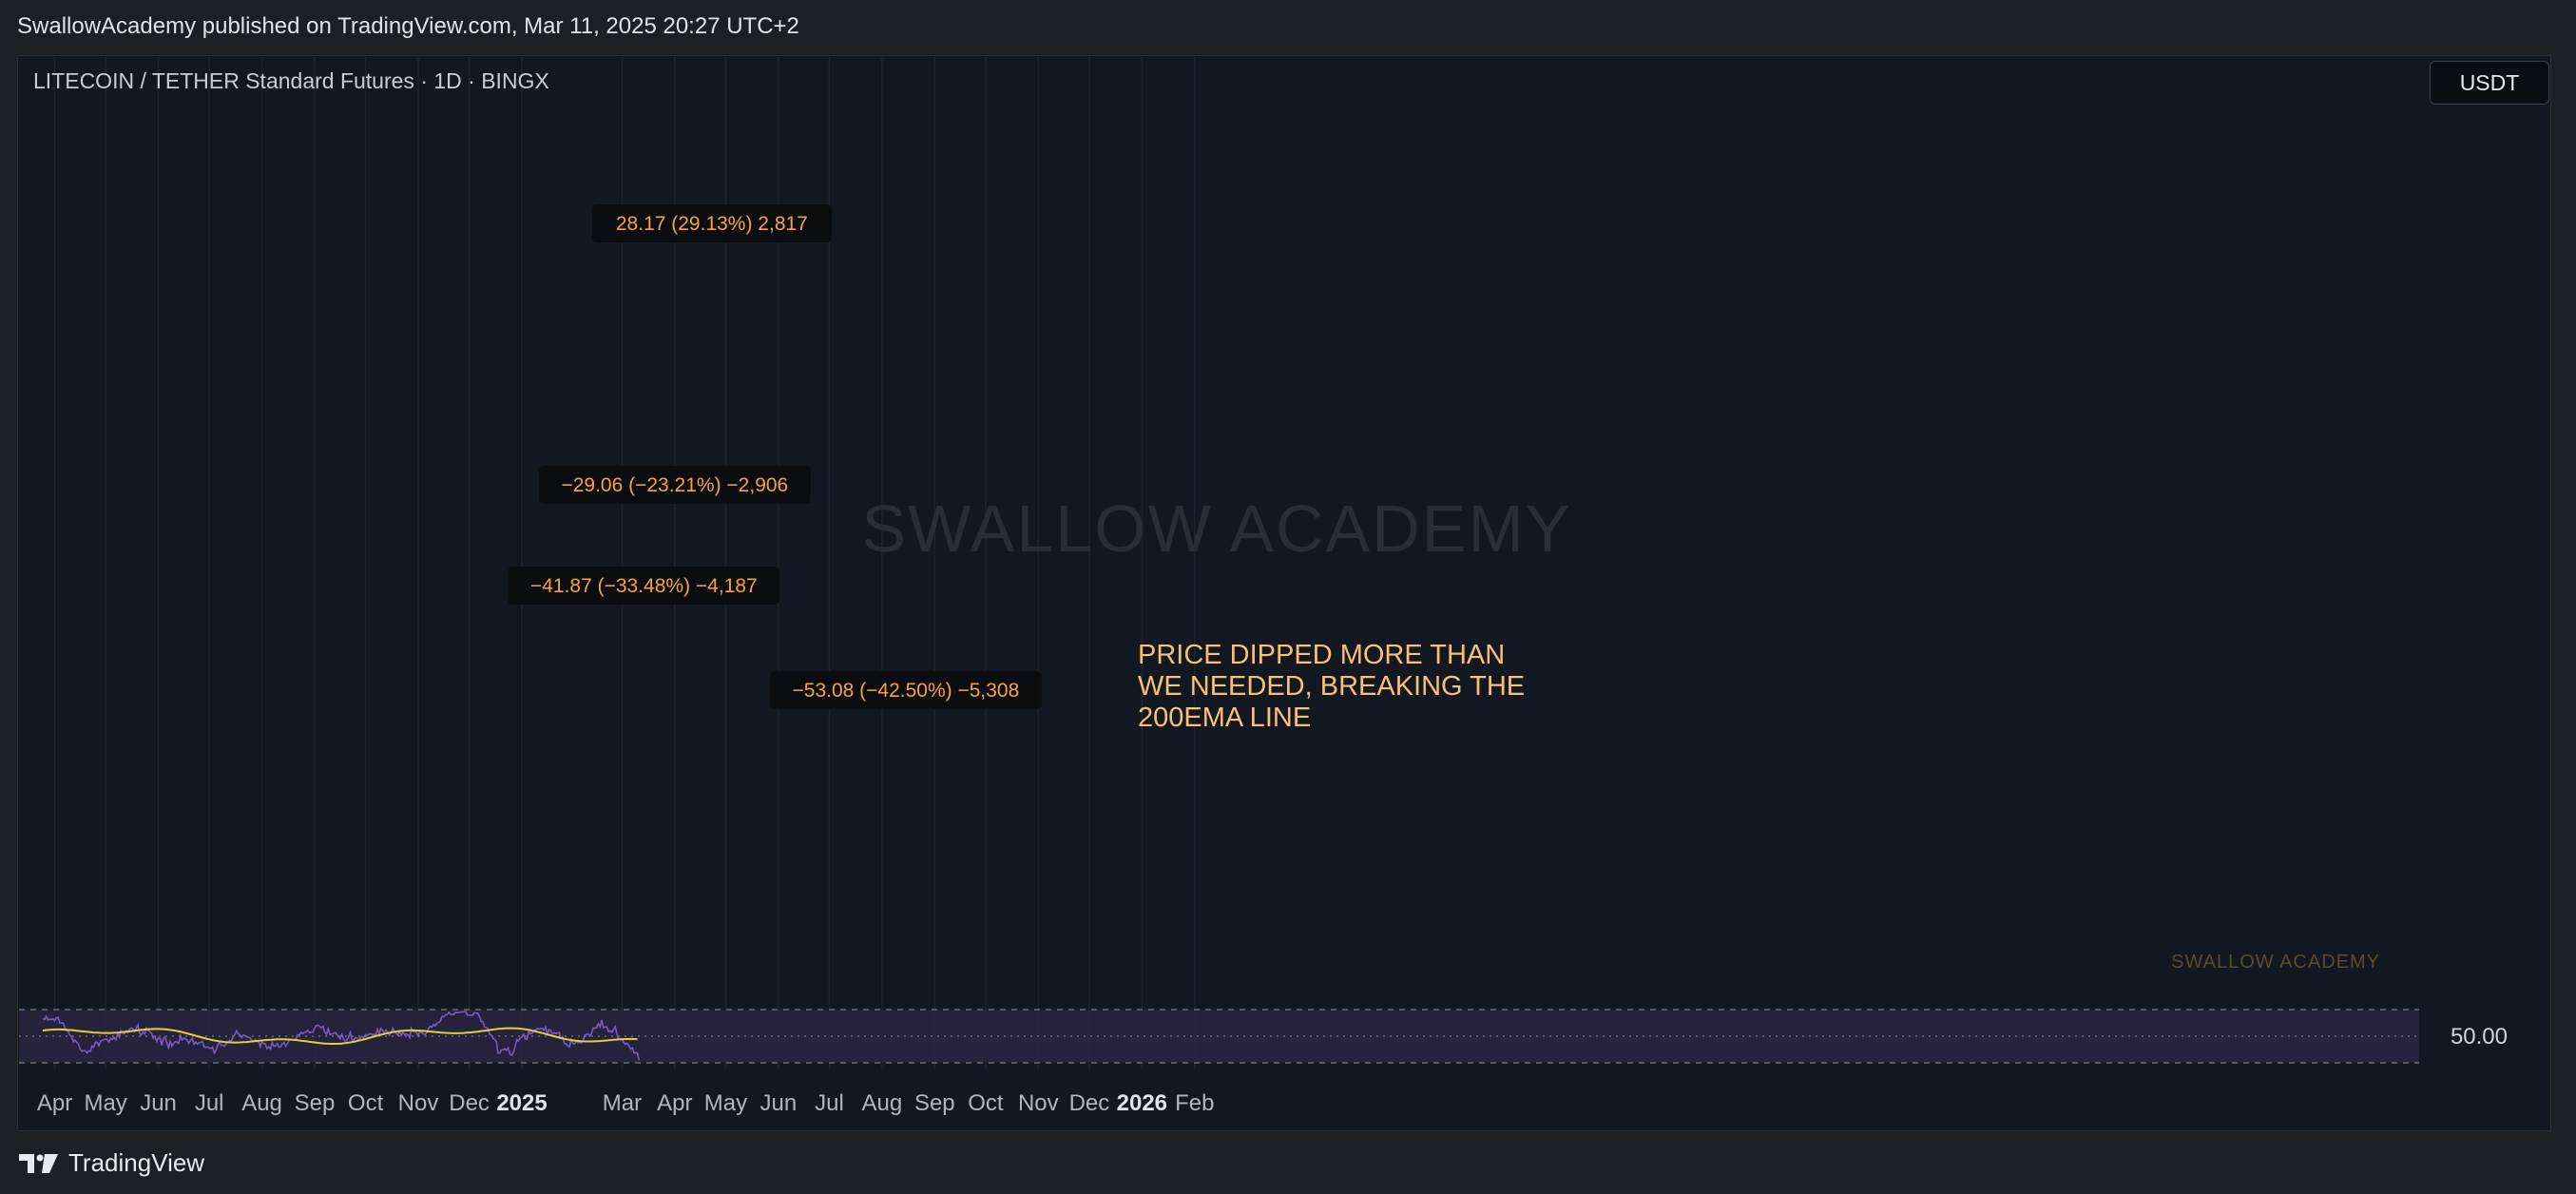 This screenshot has height=1194, width=2576. Describe the element at coordinates (1288, 1162) in the screenshot. I see `footer-bar` at that location.